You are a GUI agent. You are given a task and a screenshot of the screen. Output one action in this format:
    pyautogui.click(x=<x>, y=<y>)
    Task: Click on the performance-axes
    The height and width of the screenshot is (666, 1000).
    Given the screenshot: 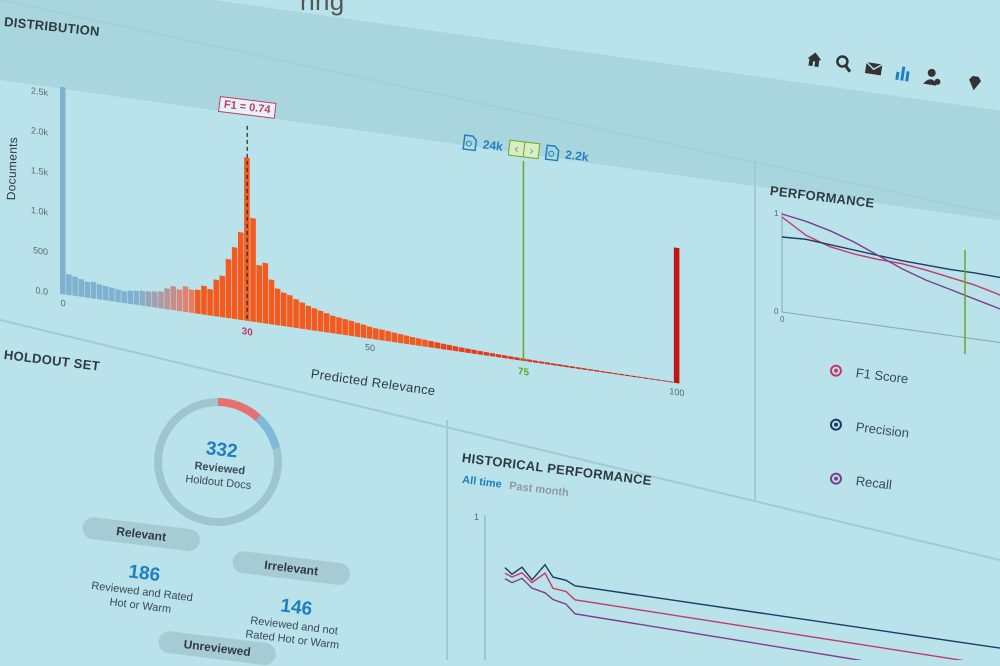 What is the action you would take?
    pyautogui.click(x=890, y=278)
    